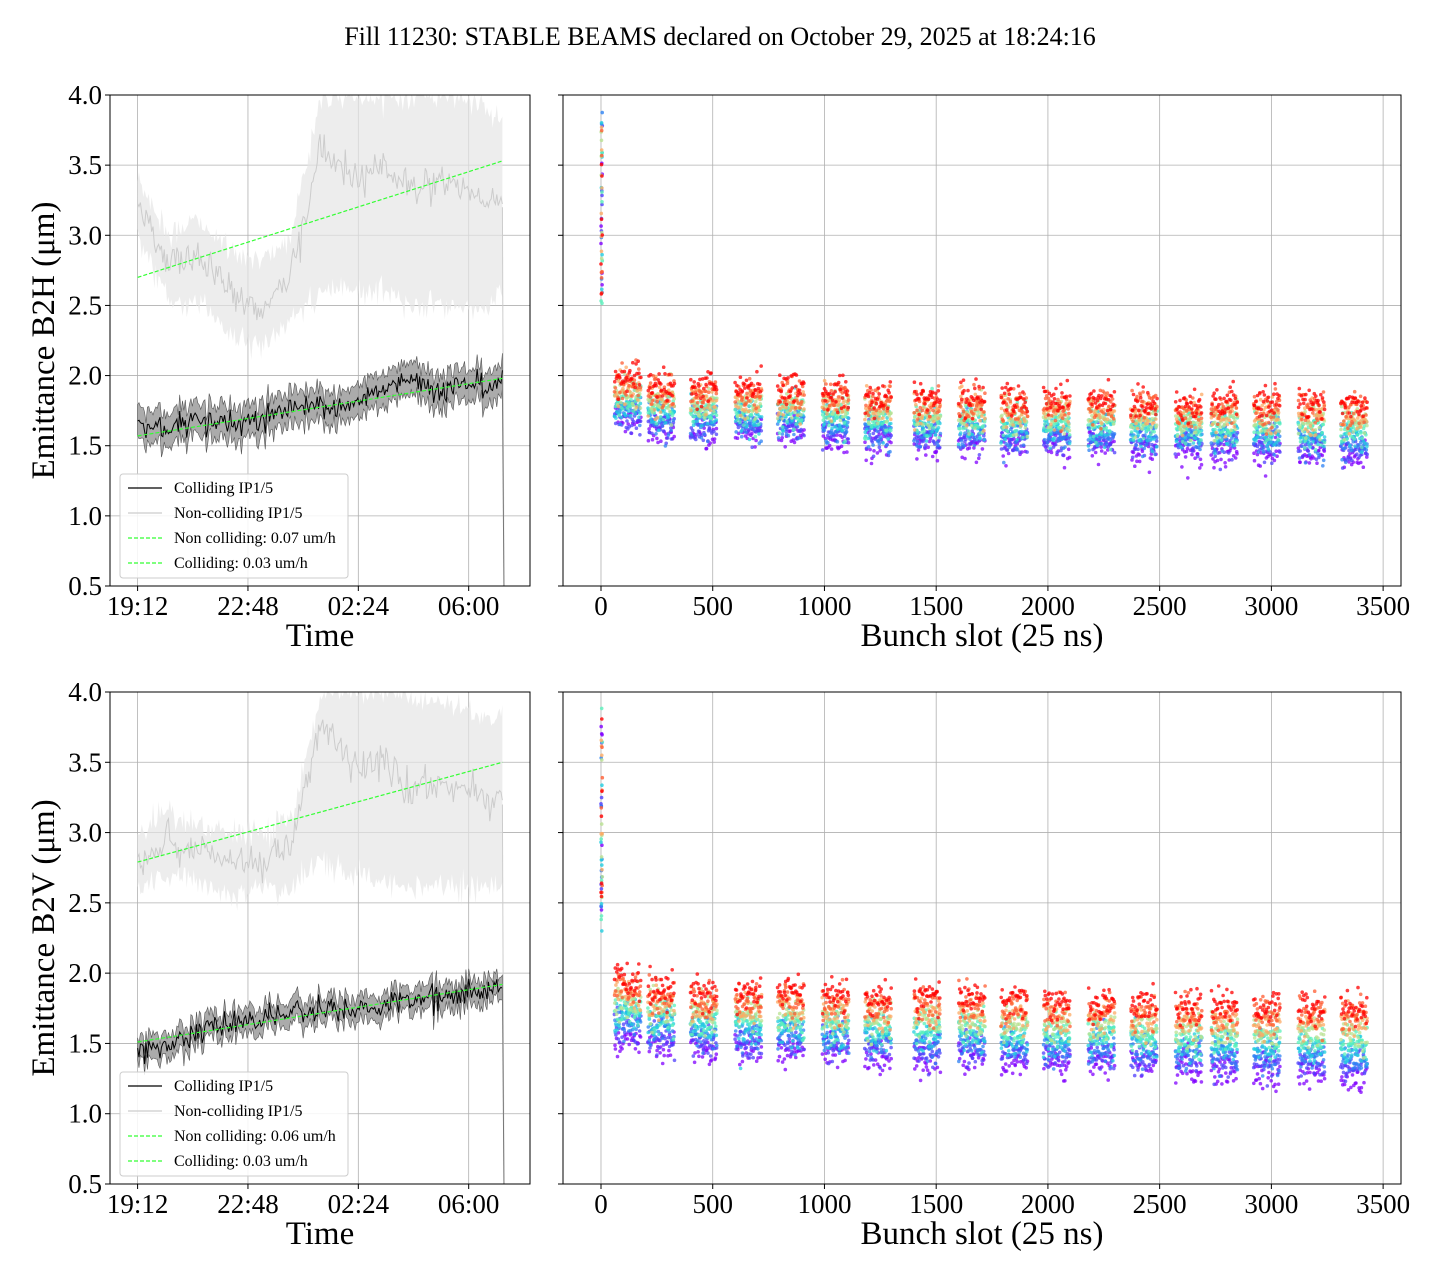 The image size is (1440, 1280). I want to click on legend-label: Non-colliding IP1/5, so click(238, 513).